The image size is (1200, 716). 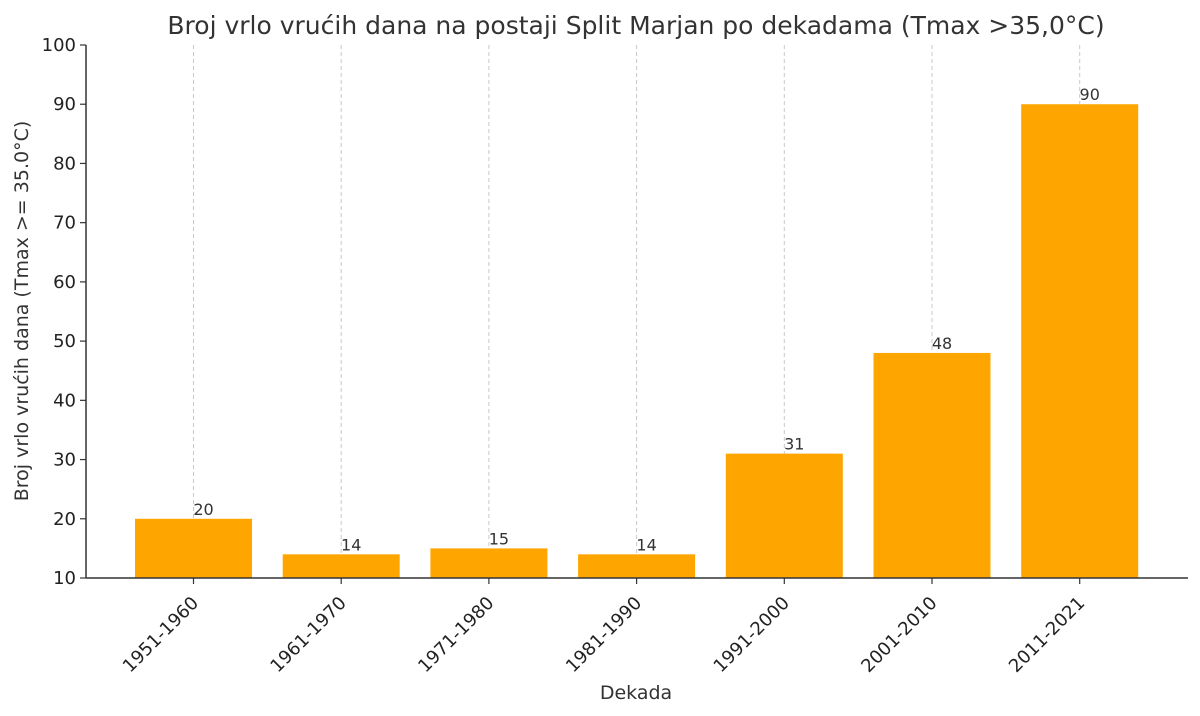 I want to click on data-label-2001-2010: 48, so click(x=942, y=343).